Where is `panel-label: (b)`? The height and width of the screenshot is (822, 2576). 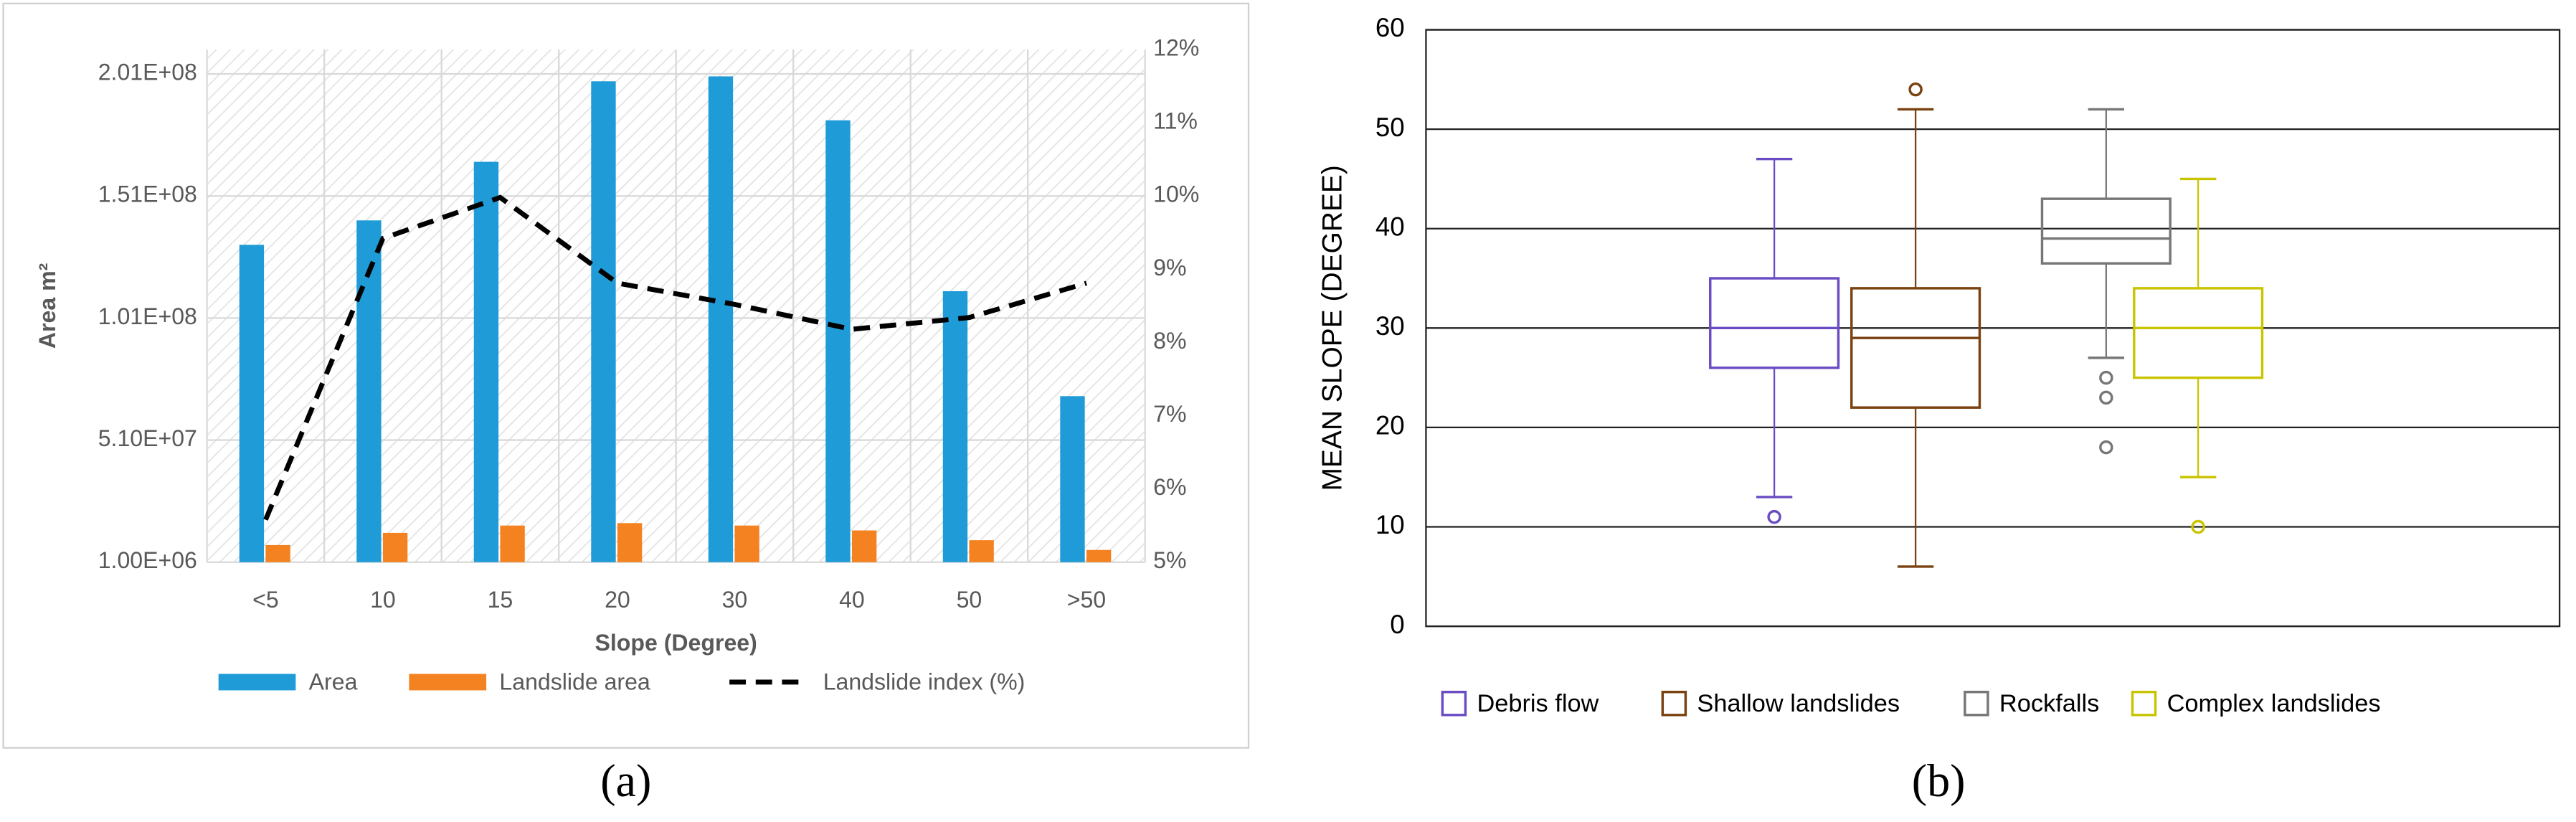 panel-label: (b) is located at coordinates (1939, 780).